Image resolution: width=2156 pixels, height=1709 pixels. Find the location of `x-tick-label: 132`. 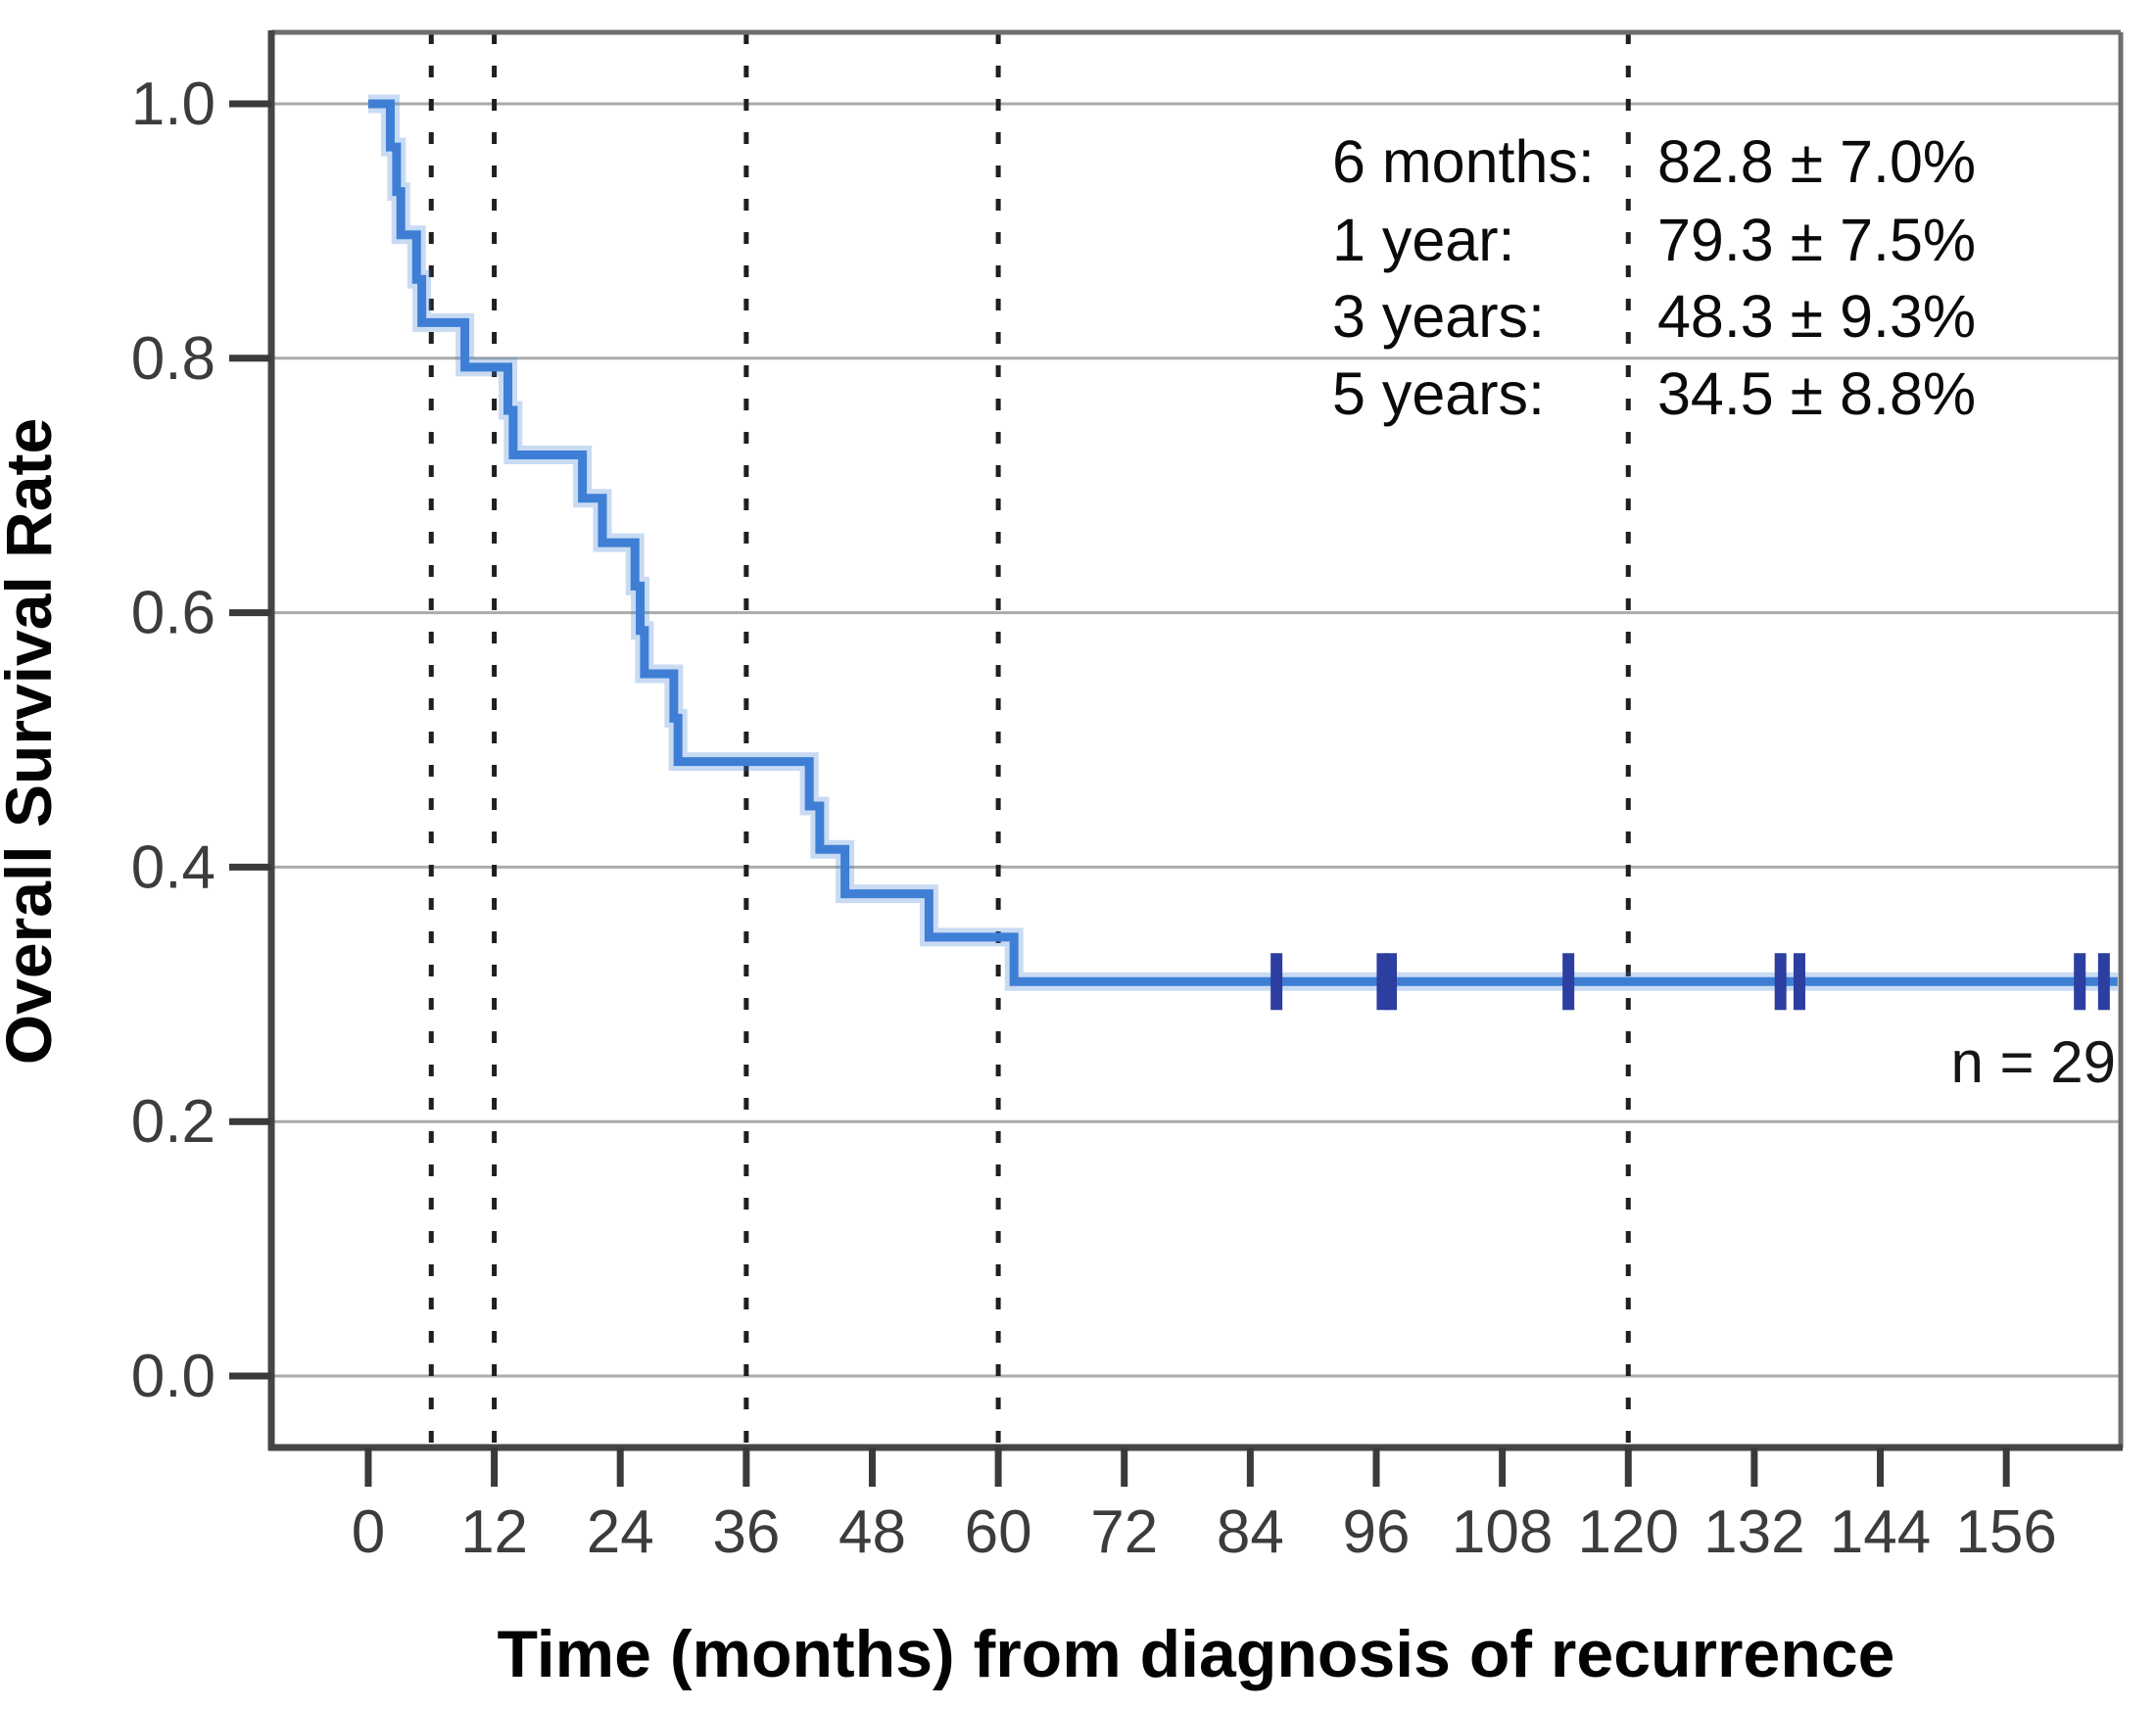

x-tick-label: 132 is located at coordinates (1753, 1532).